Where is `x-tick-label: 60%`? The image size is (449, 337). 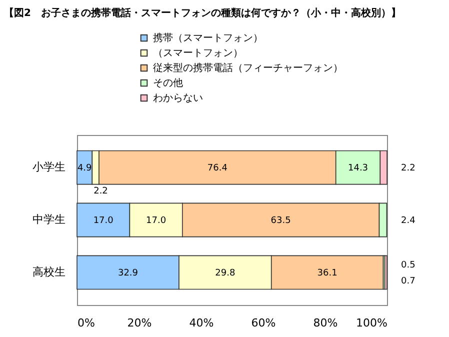
x-tick-label: 60% is located at coordinates (263, 323).